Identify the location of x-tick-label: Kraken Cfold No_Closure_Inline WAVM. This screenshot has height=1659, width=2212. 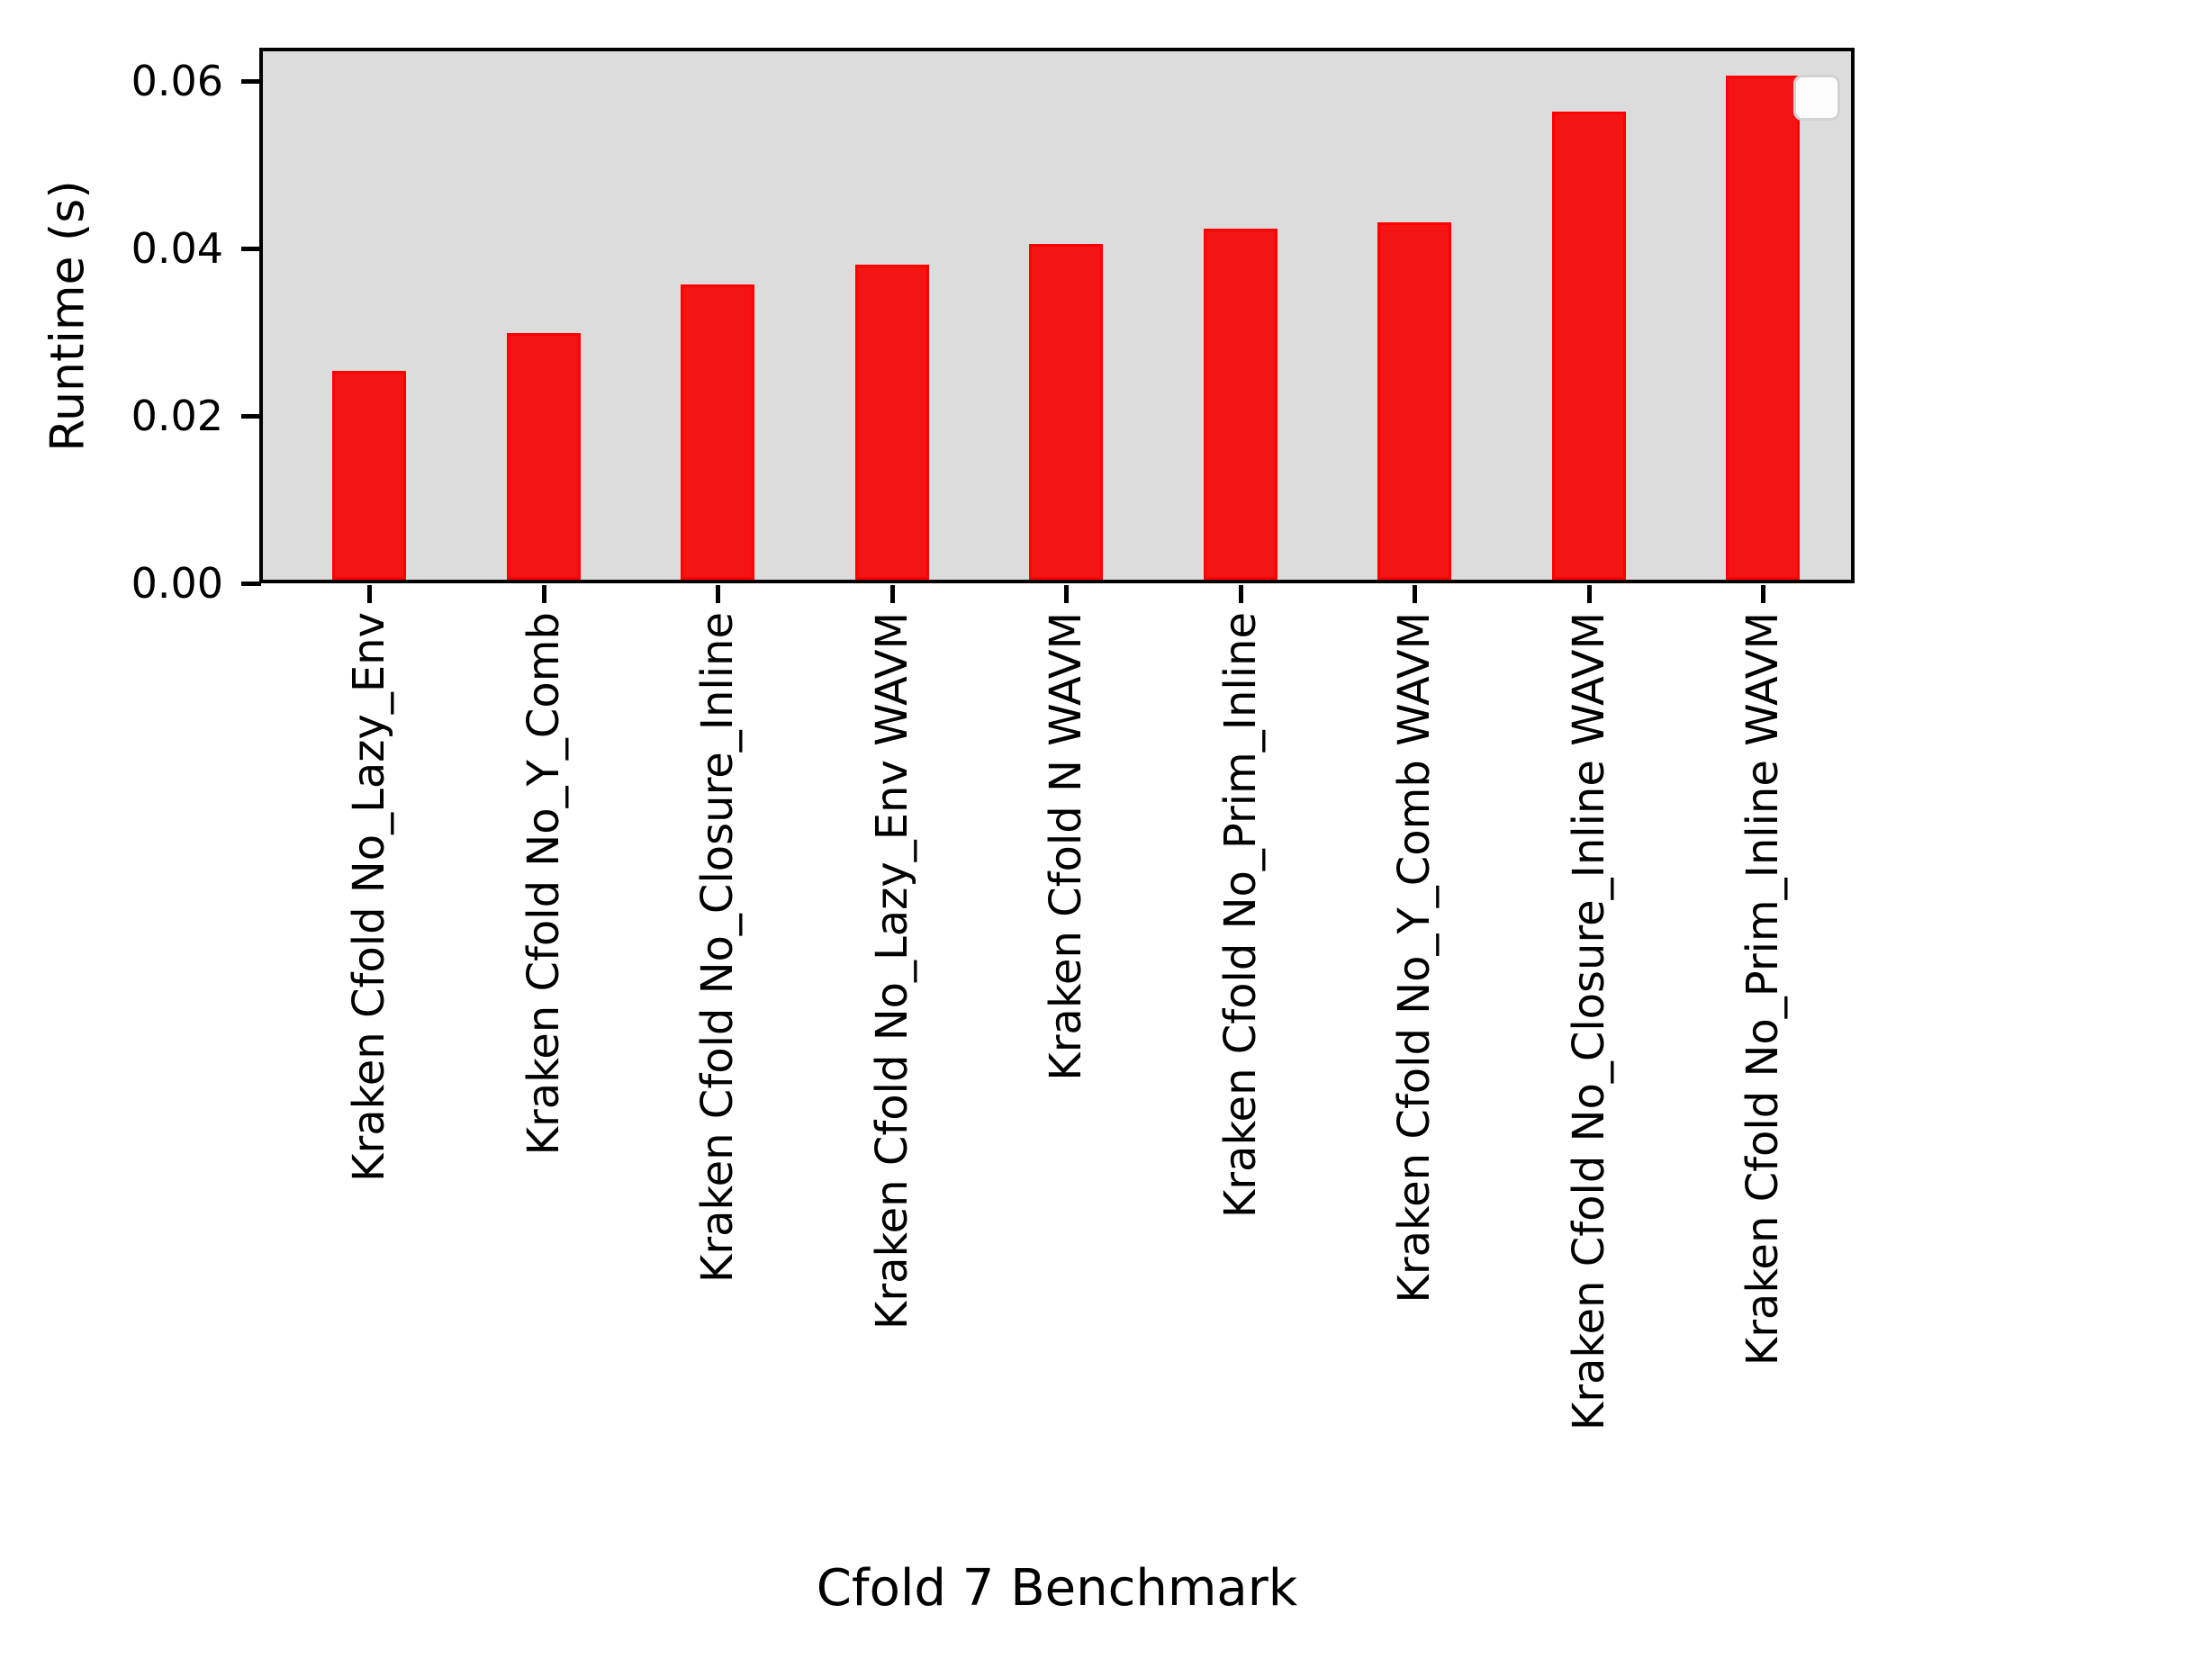
(1589, 1021).